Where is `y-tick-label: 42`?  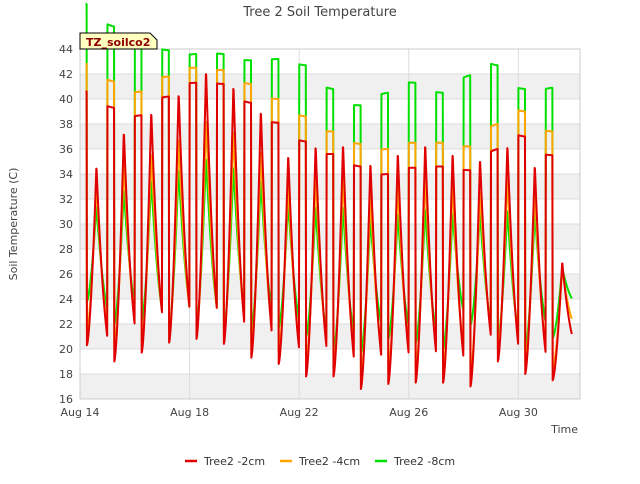
y-tick-label: 42 is located at coordinates (66, 74).